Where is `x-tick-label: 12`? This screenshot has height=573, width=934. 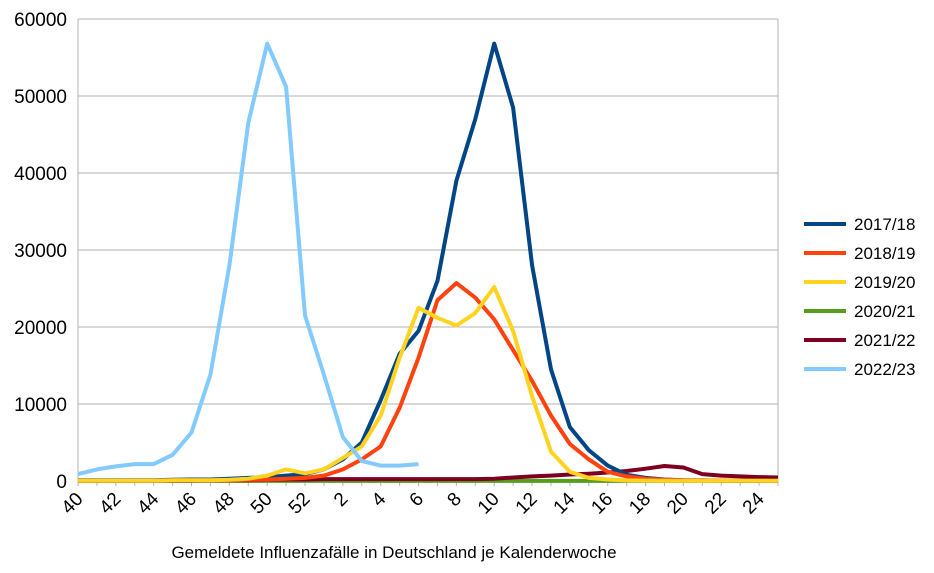
x-tick-label: 12 is located at coordinates (527, 504).